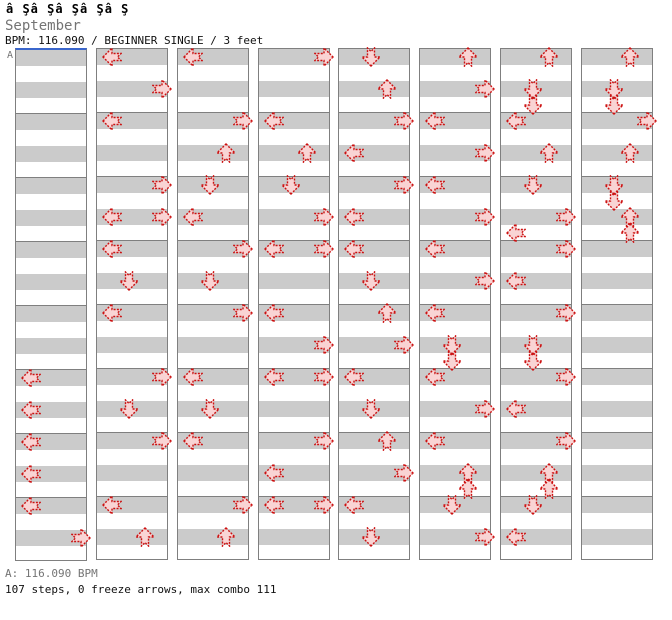  I want to click on footer-bpm-line: A: 116.090 BPM, so click(51, 573).